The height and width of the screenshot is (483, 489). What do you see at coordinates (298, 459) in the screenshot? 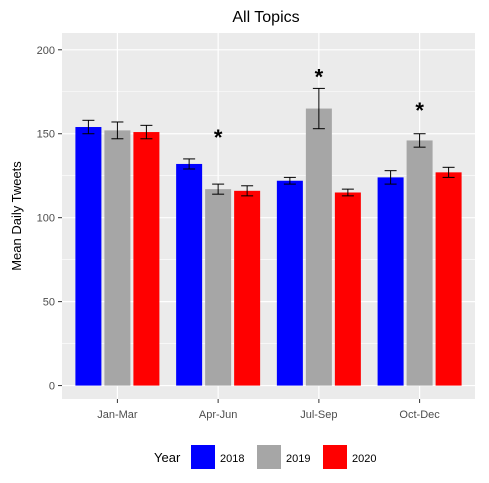
I see `legend-label: 2019` at bounding box center [298, 459].